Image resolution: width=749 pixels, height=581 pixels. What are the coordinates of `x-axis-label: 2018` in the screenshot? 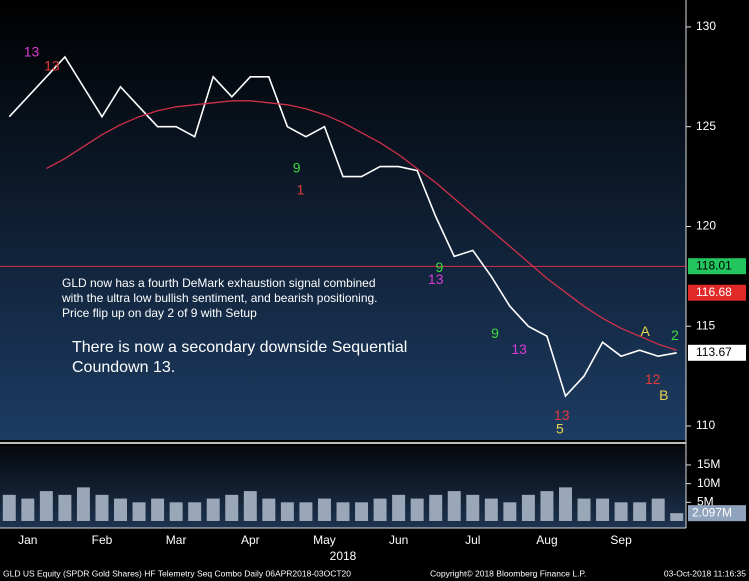 It's located at (343, 556).